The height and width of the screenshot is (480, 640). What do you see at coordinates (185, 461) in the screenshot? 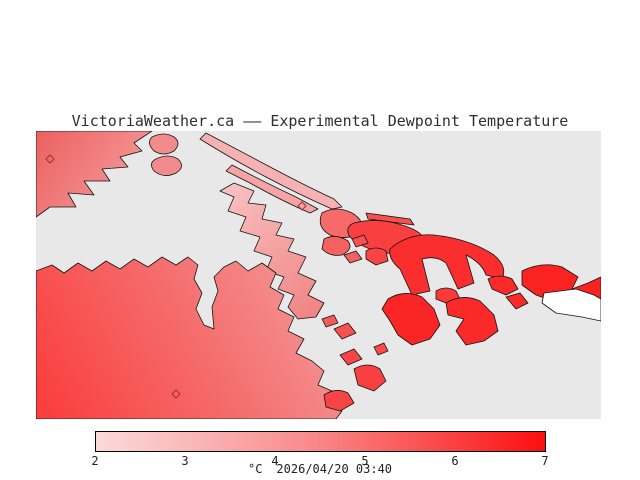
I see `colorbar-tick-3: 3` at bounding box center [185, 461].